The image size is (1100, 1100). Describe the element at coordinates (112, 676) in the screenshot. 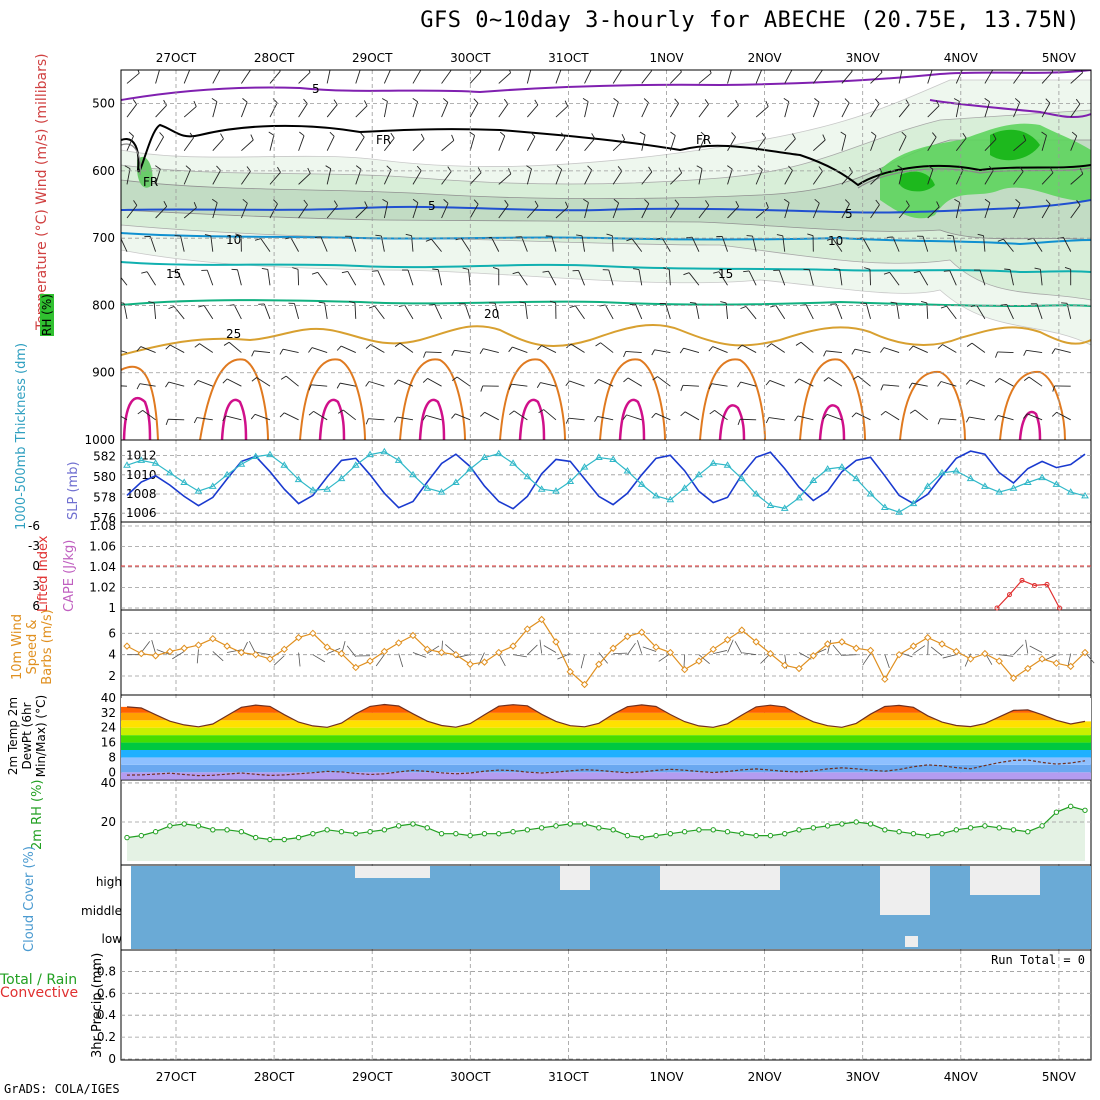

I see `wind-tick-label: 2` at that location.